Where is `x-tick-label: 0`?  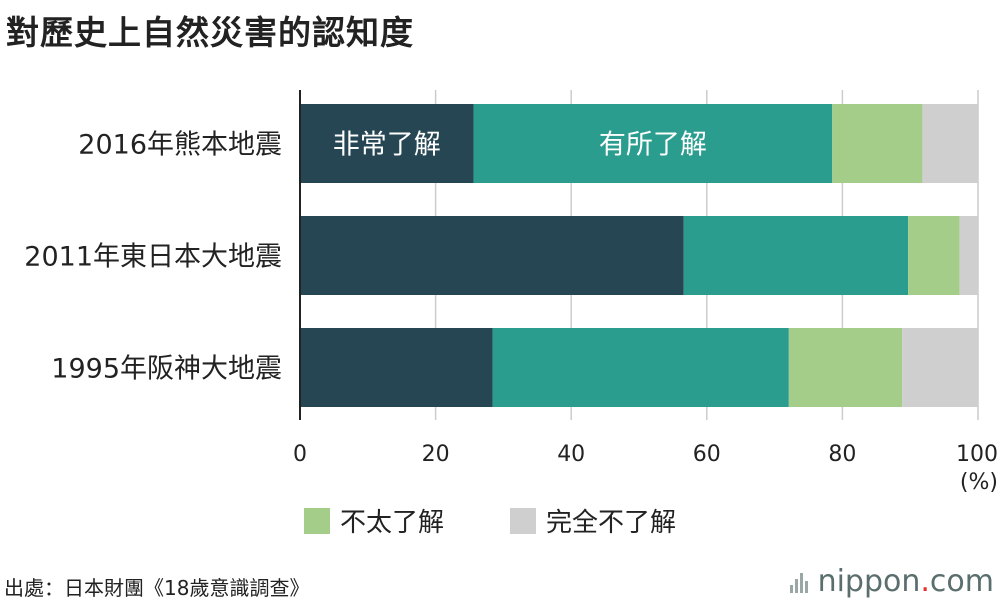 x-tick-label: 0 is located at coordinates (300, 454).